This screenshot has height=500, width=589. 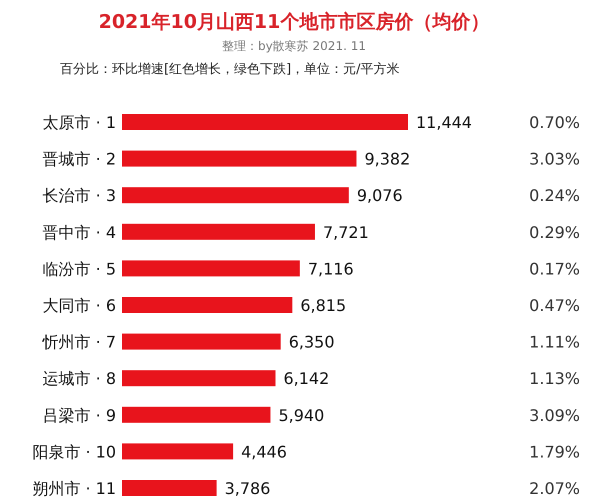 What do you see at coordinates (311, 342) in the screenshot?
I see `data-label: 6,350` at bounding box center [311, 342].